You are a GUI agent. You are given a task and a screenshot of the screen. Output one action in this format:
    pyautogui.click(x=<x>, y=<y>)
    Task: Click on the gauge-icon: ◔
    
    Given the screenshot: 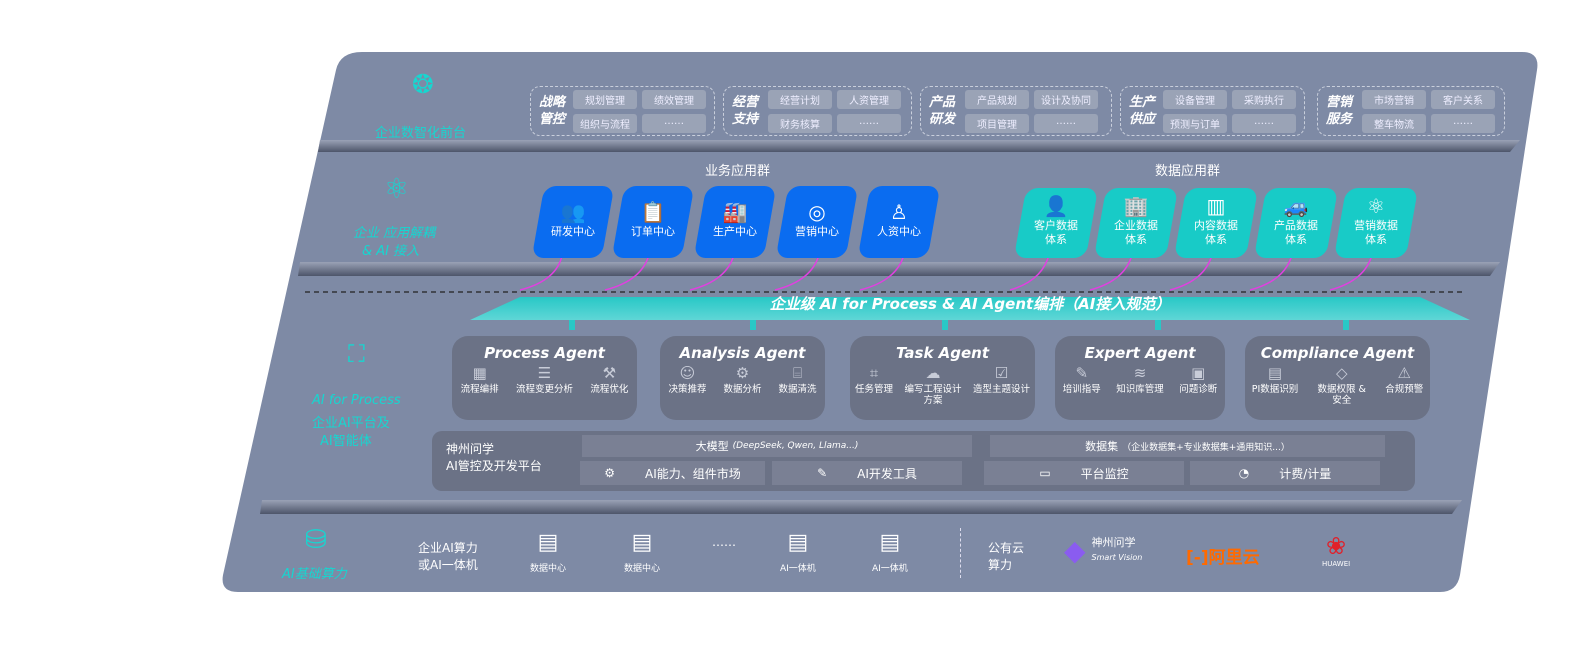 What is the action you would take?
    pyautogui.click(x=1244, y=473)
    